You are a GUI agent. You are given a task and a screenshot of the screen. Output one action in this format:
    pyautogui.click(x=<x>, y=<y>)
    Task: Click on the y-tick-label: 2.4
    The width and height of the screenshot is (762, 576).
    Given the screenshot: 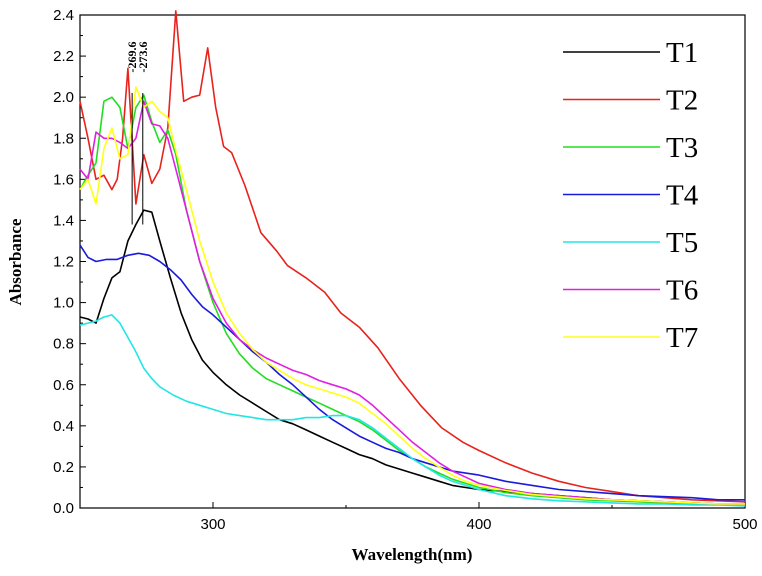 What is the action you would take?
    pyautogui.click(x=63, y=15)
    